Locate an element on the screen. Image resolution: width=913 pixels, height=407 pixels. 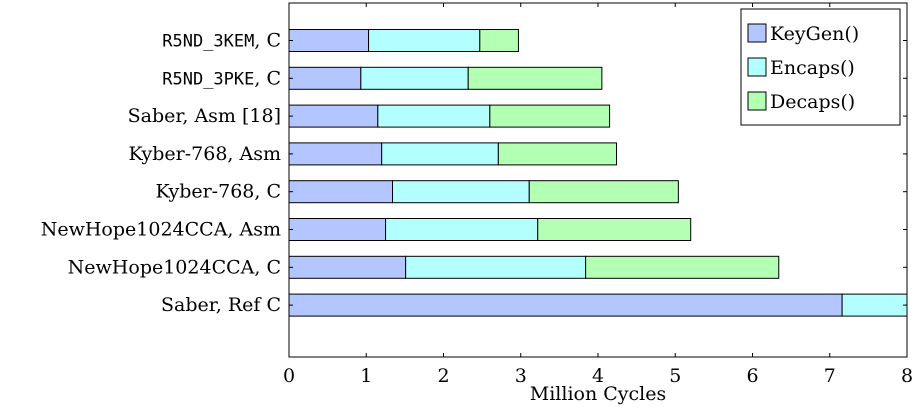
legend: KeyGen() Encaps() Decaps() is located at coordinates (820, 67).